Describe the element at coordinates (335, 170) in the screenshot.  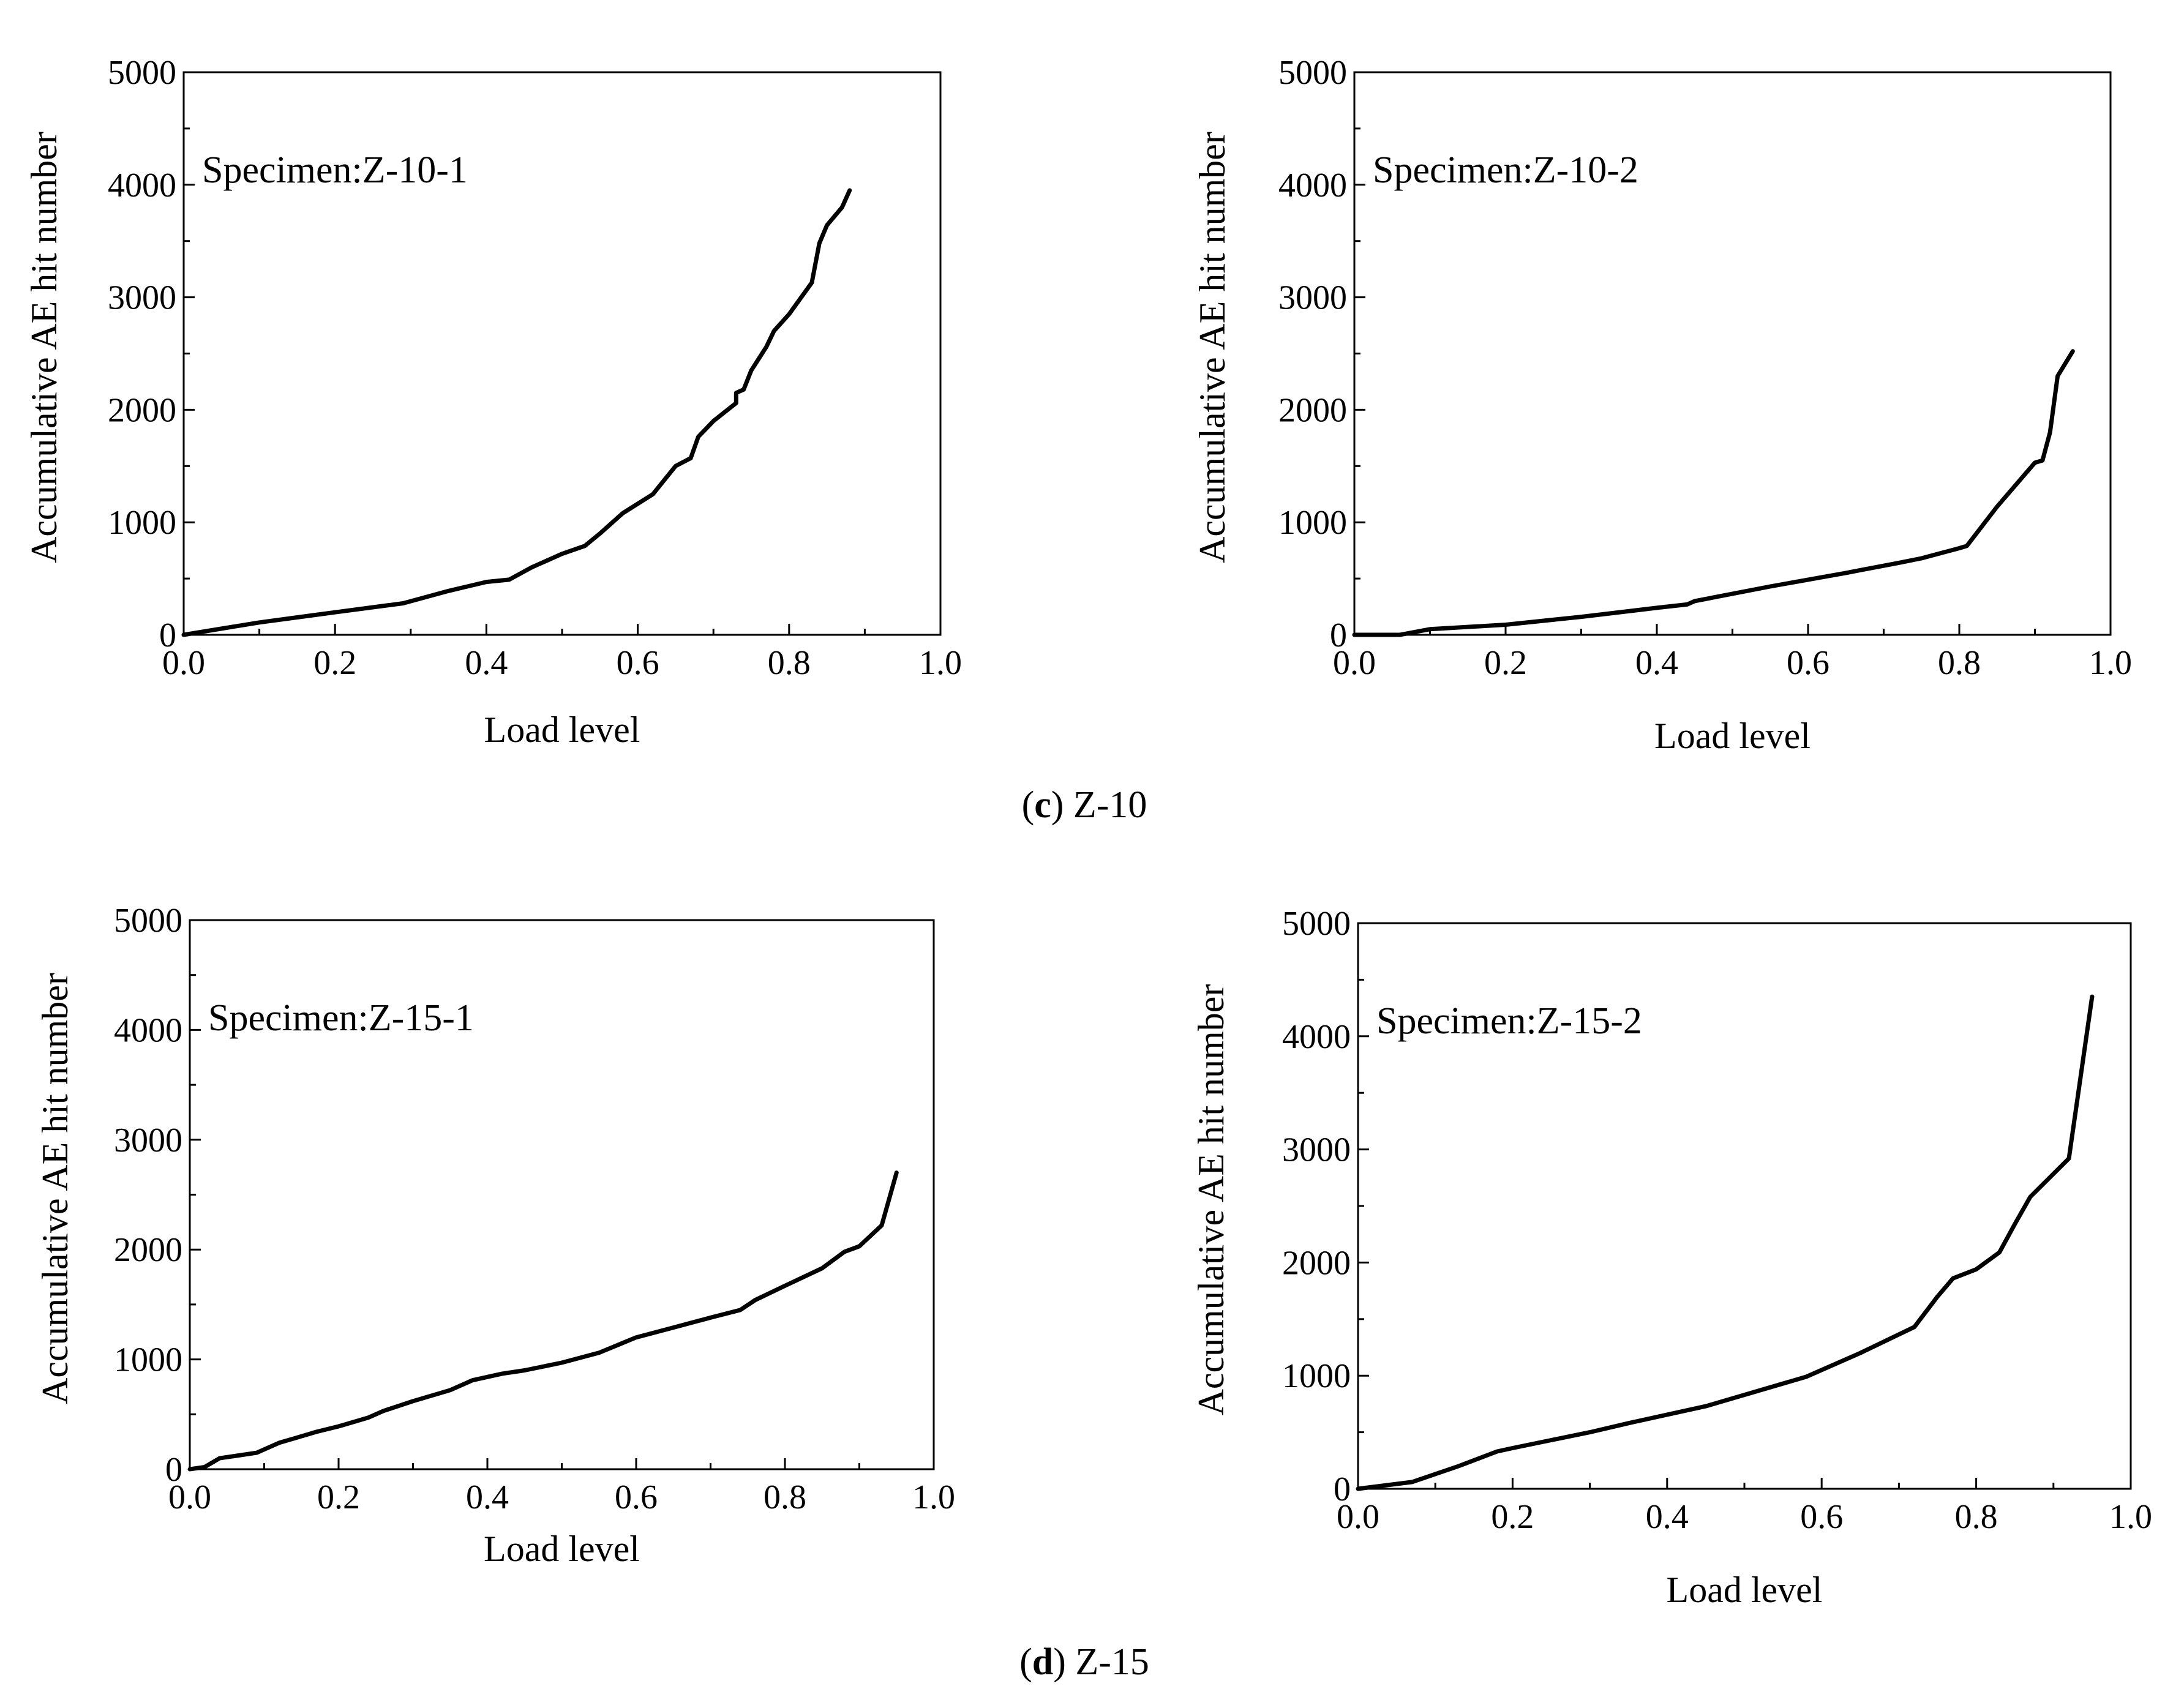
I see `specimen-label: Specimen:Z-10-1` at that location.